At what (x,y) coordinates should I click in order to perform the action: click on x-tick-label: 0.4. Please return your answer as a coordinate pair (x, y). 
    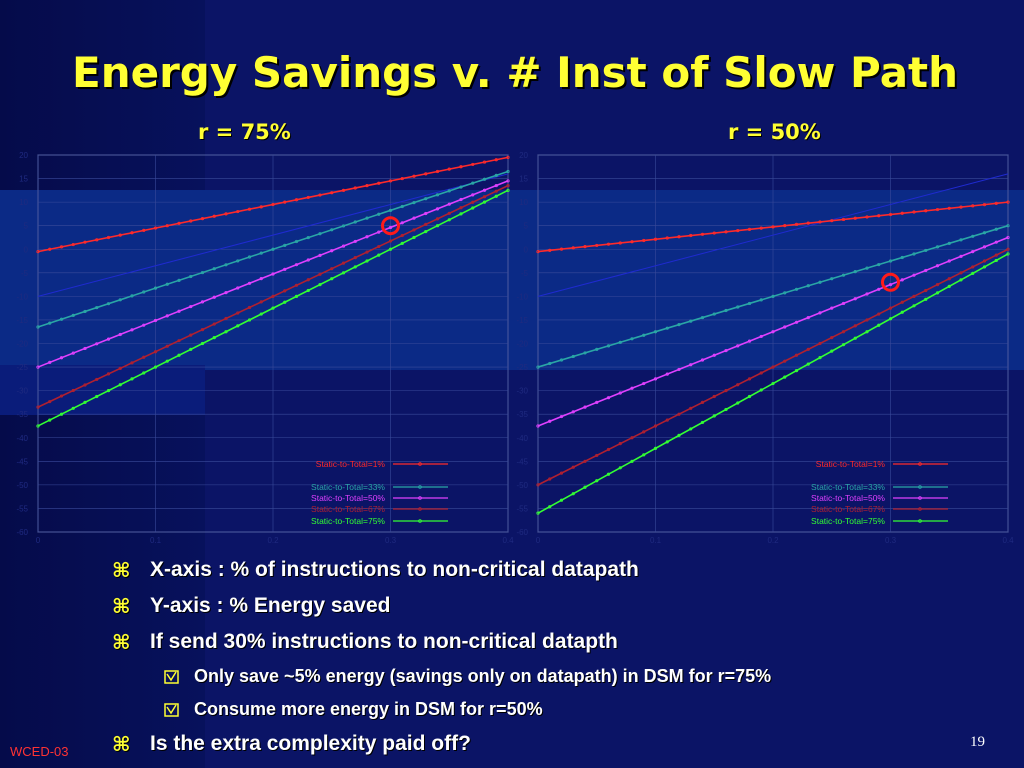
    Looking at the image, I should click on (508, 540).